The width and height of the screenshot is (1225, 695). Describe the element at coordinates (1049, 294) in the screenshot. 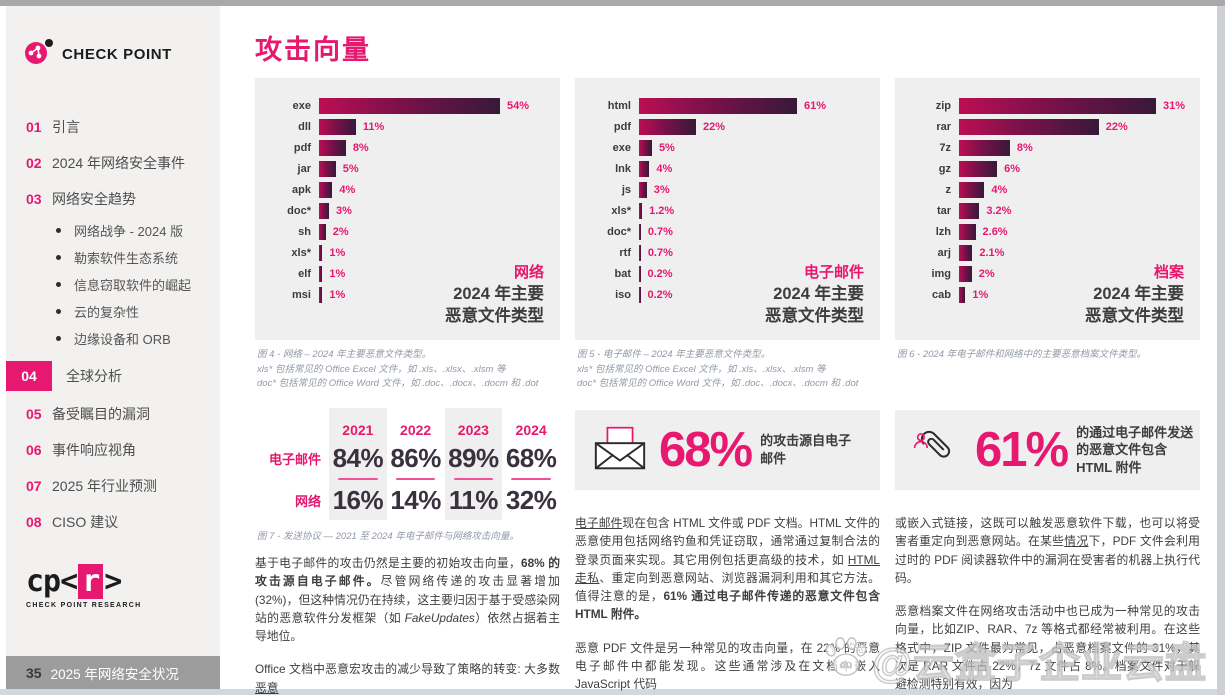

I see `bar-row: cab 1%` at that location.